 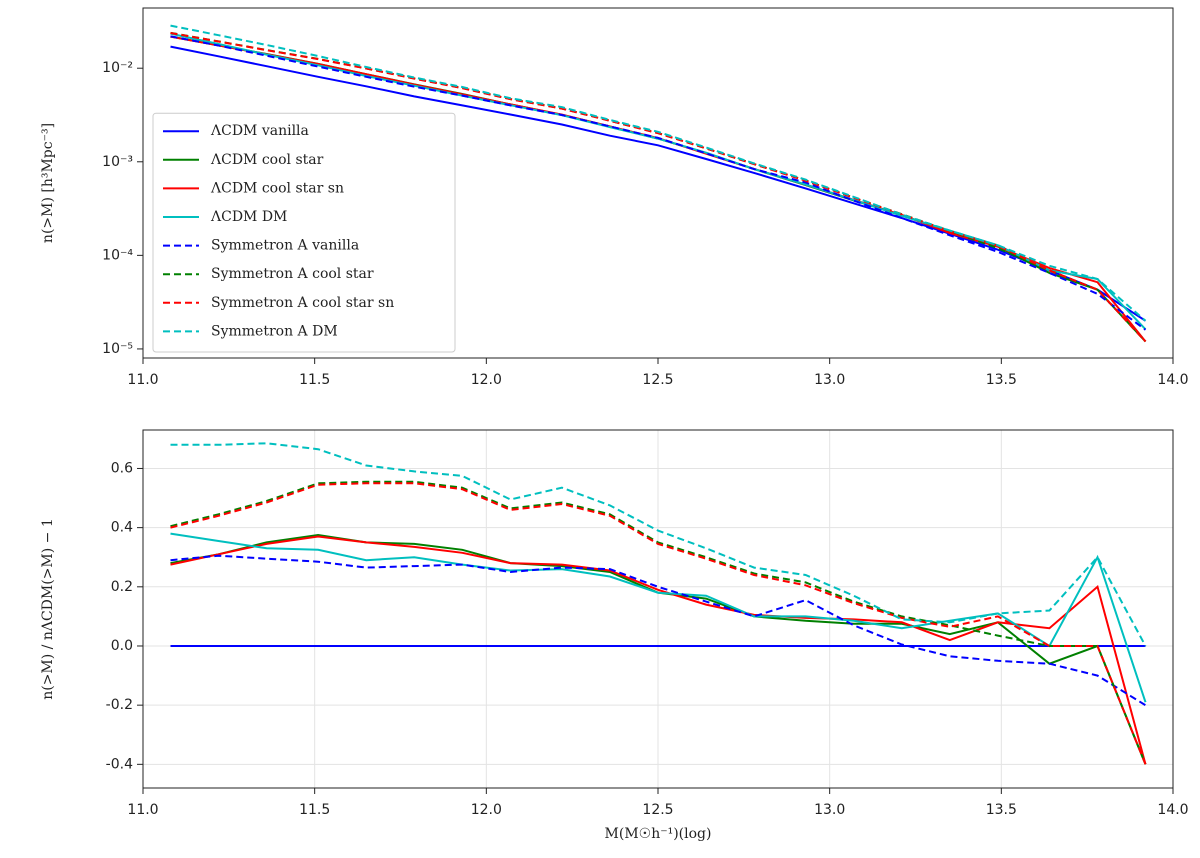 I want to click on y-tick-label: -0.4, so click(x=119, y=764).